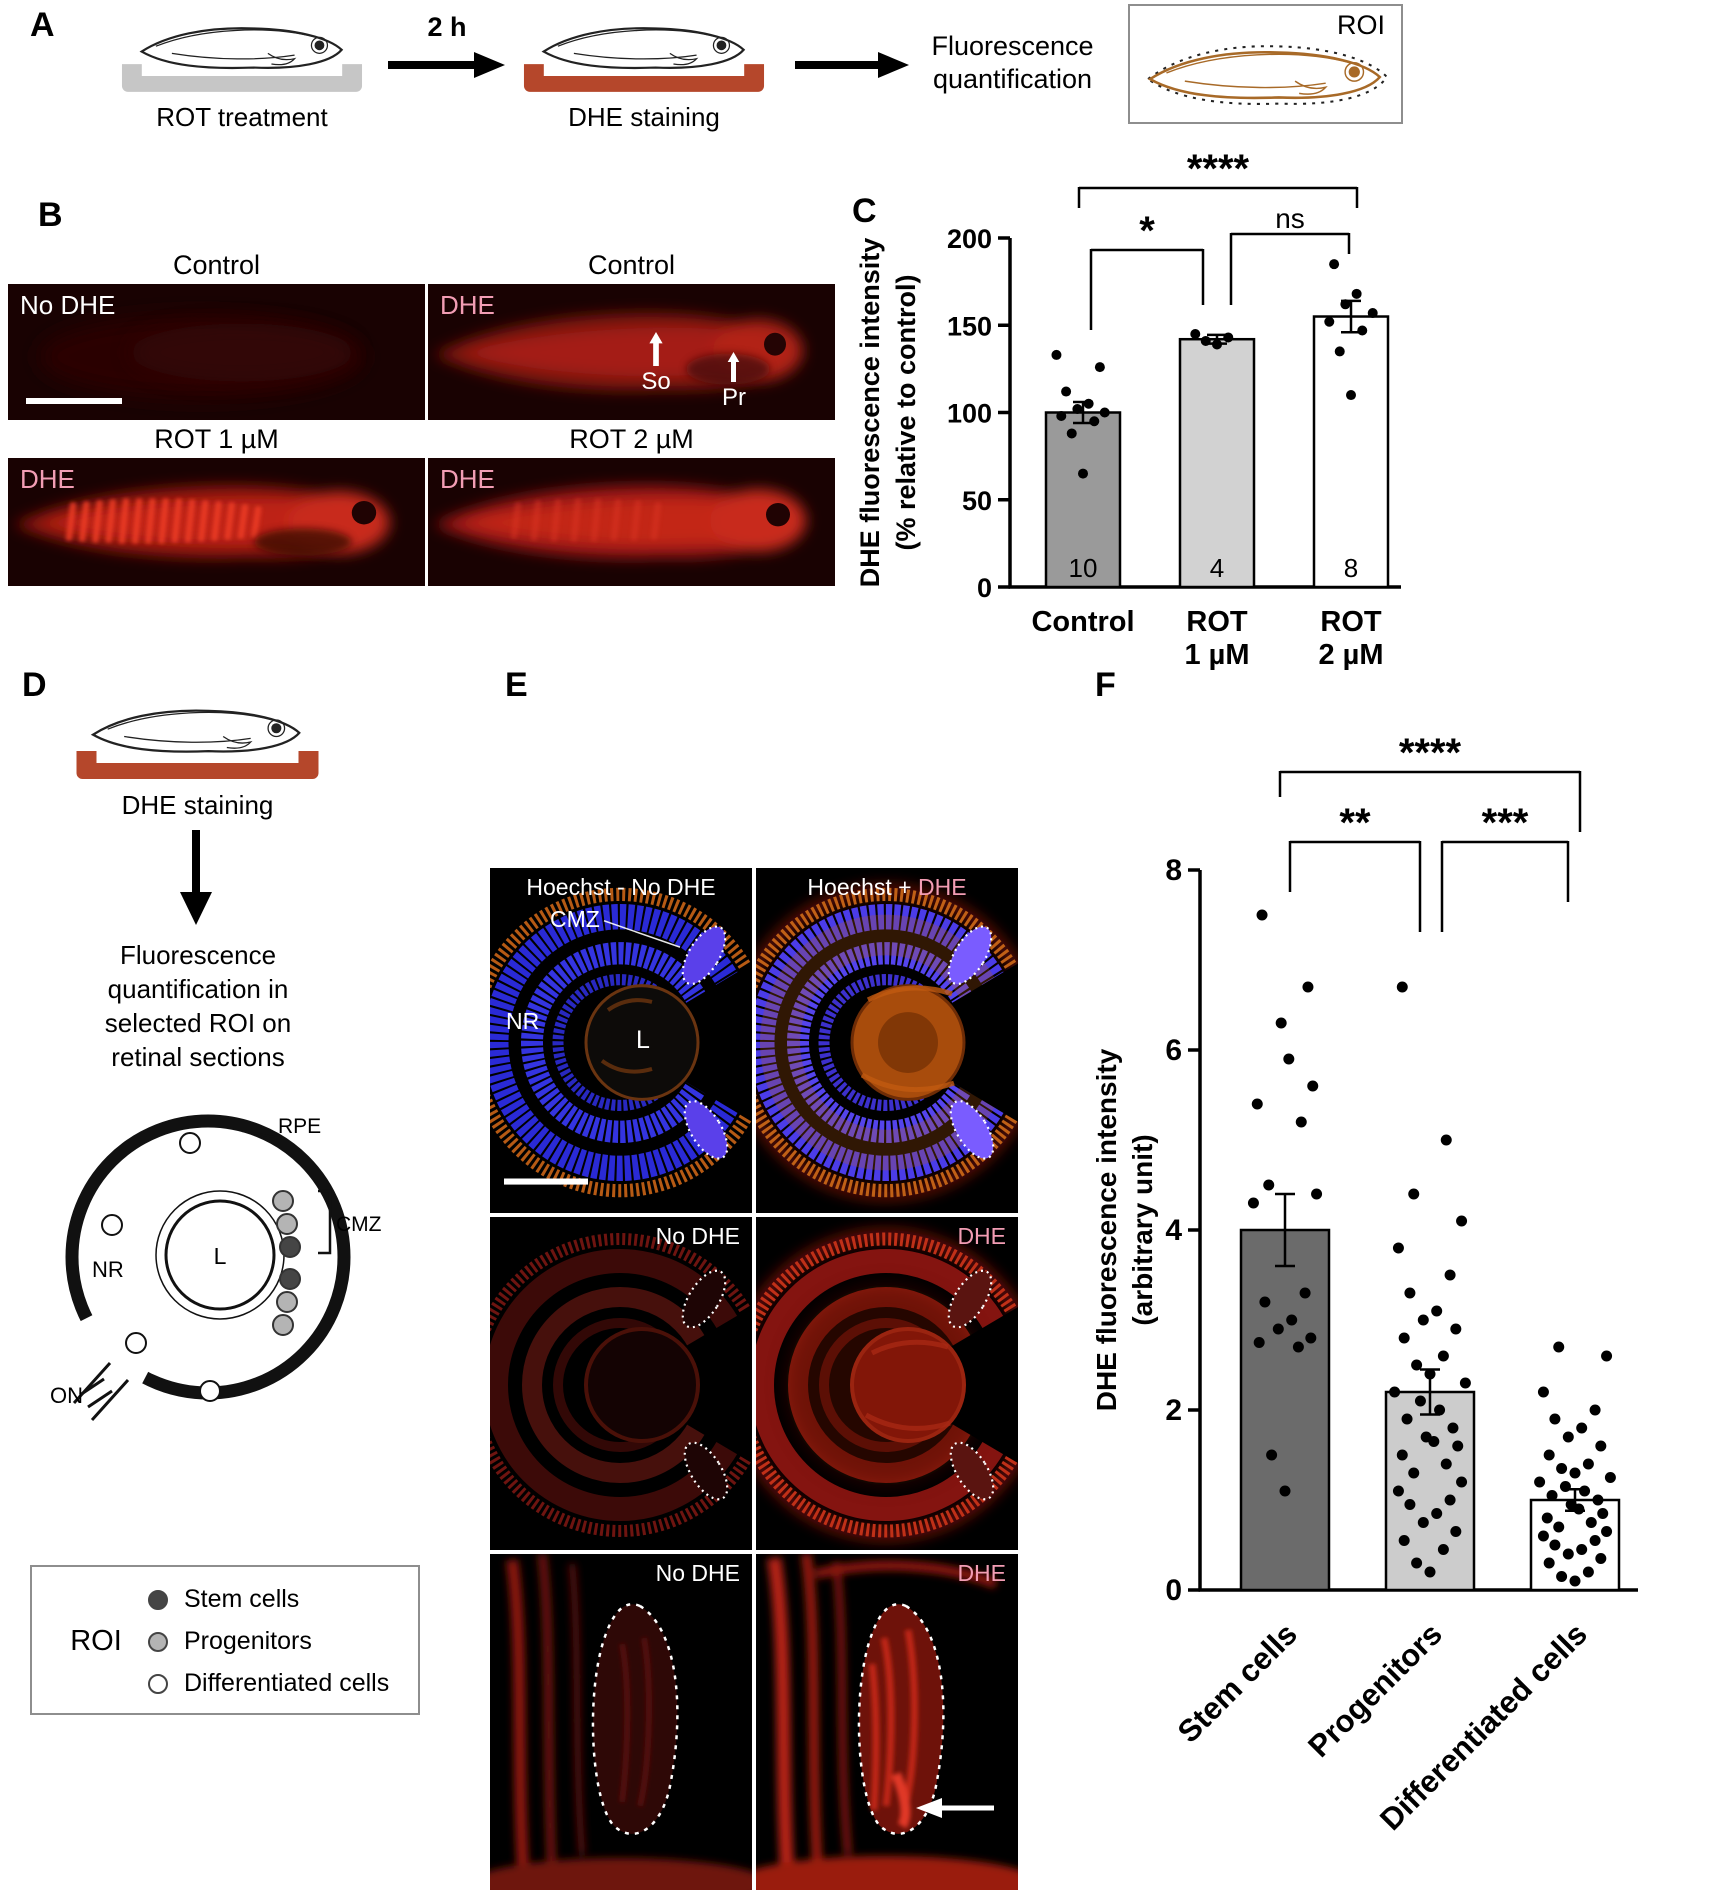 The height and width of the screenshot is (1890, 1713). What do you see at coordinates (268, 1683) in the screenshot?
I see `legend-item-differentiated: Differentiated cells` at bounding box center [268, 1683].